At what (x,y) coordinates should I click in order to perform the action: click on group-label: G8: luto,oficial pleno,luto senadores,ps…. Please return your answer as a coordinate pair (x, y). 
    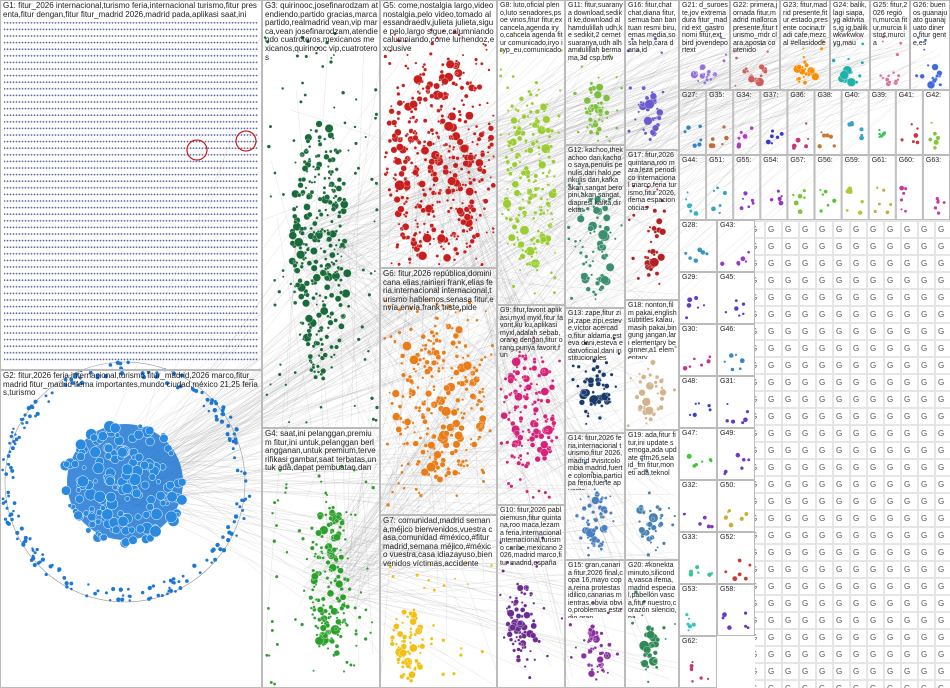
    Looking at the image, I should click on (531, 28).